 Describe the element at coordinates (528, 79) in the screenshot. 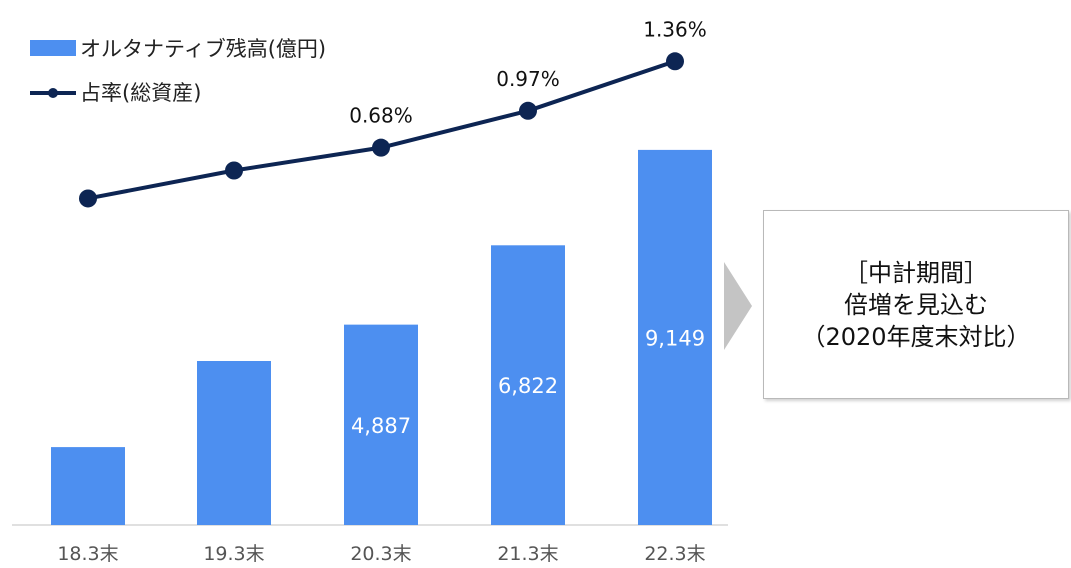

I see `line-data-label: 0.97%` at that location.